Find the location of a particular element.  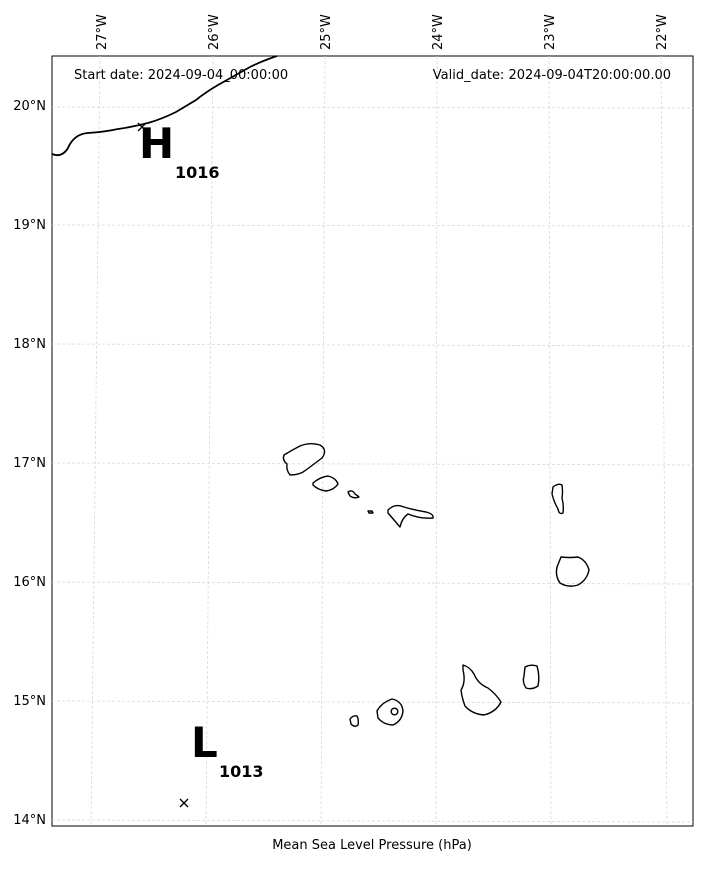

high-pressure-center: H 1016 is located at coordinates (178, 150).